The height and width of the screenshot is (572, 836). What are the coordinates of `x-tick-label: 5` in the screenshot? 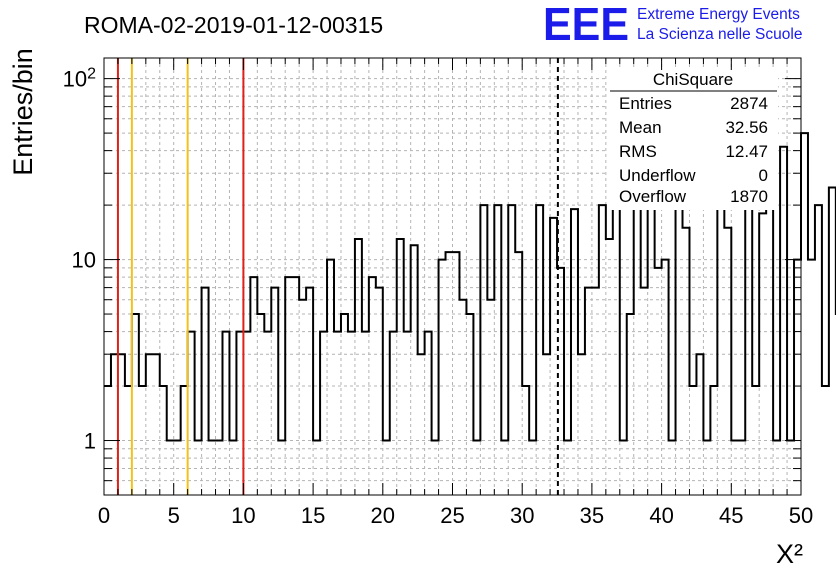 It's located at (174, 515).